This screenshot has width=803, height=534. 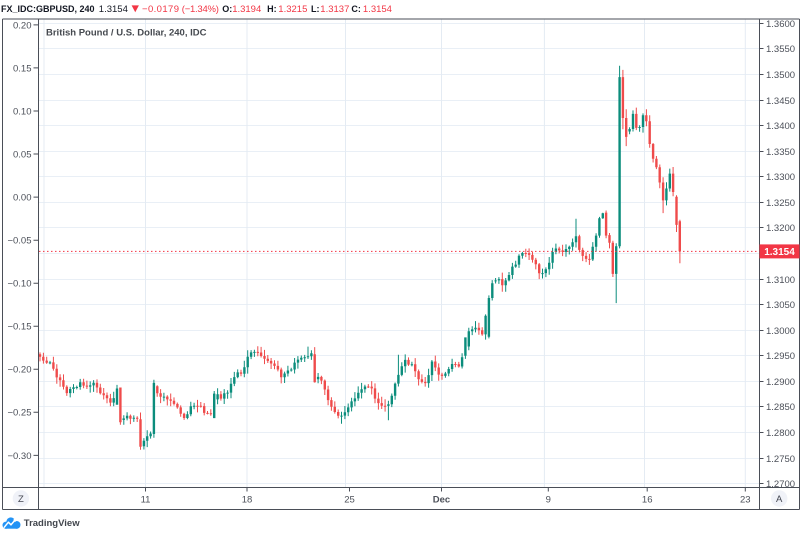 What do you see at coordinates (19, 241) in the screenshot?
I see `svg-text: −0.05` at bounding box center [19, 241].